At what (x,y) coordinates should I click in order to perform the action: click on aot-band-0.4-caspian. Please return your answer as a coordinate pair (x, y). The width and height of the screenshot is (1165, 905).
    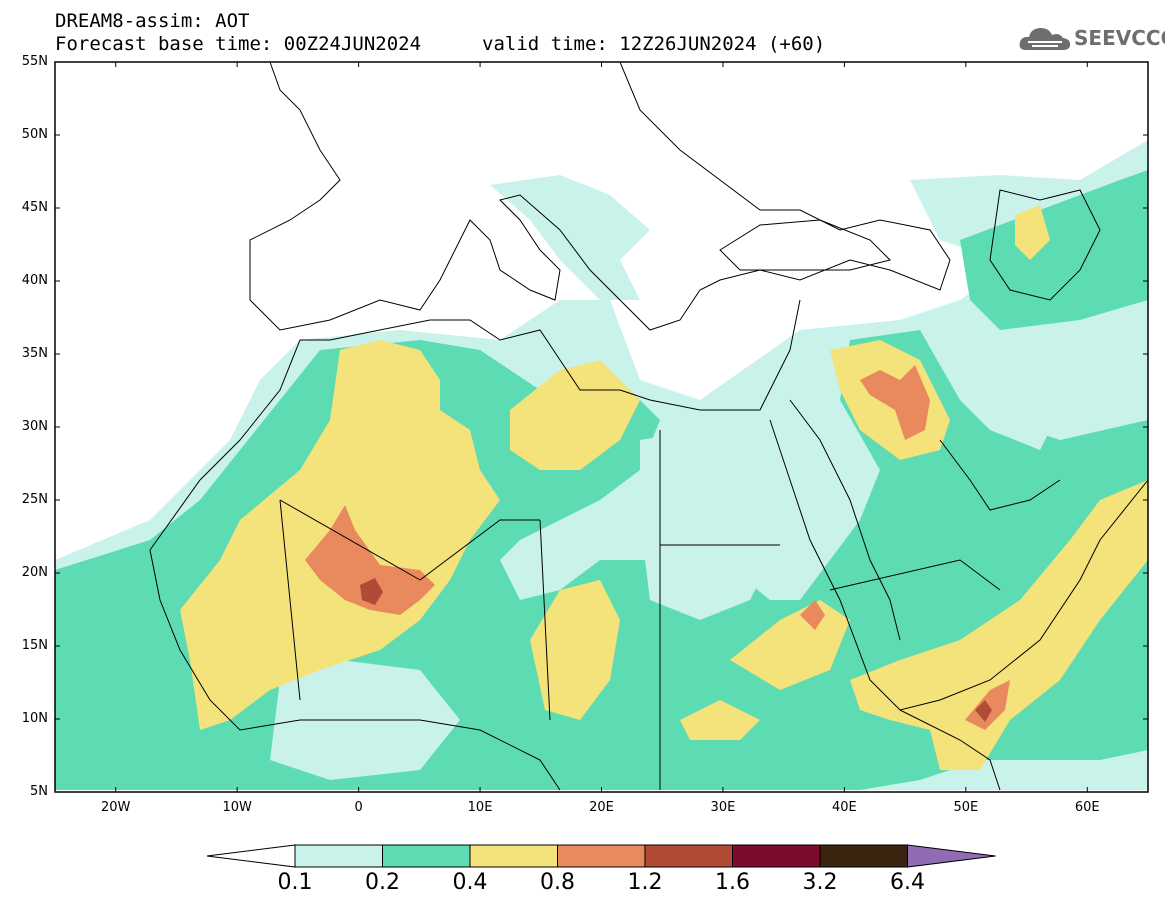
    Looking at the image, I should click on (1032, 232).